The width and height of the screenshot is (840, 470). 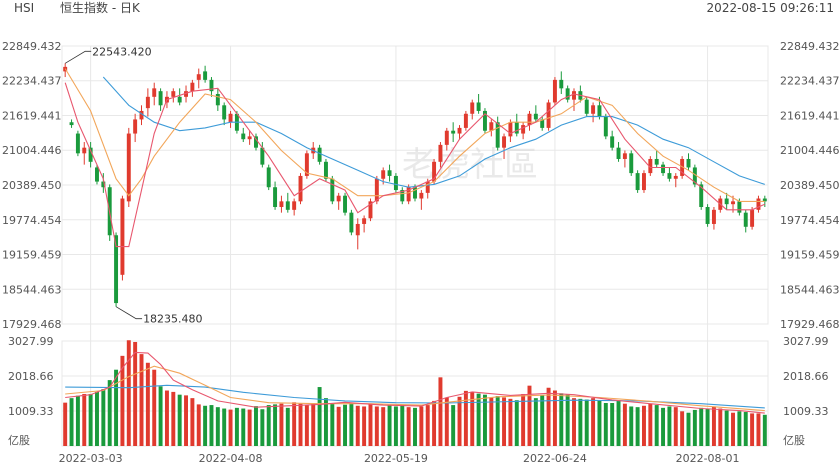 I want to click on volume-unit-left: 亿股, so click(x=19, y=440).